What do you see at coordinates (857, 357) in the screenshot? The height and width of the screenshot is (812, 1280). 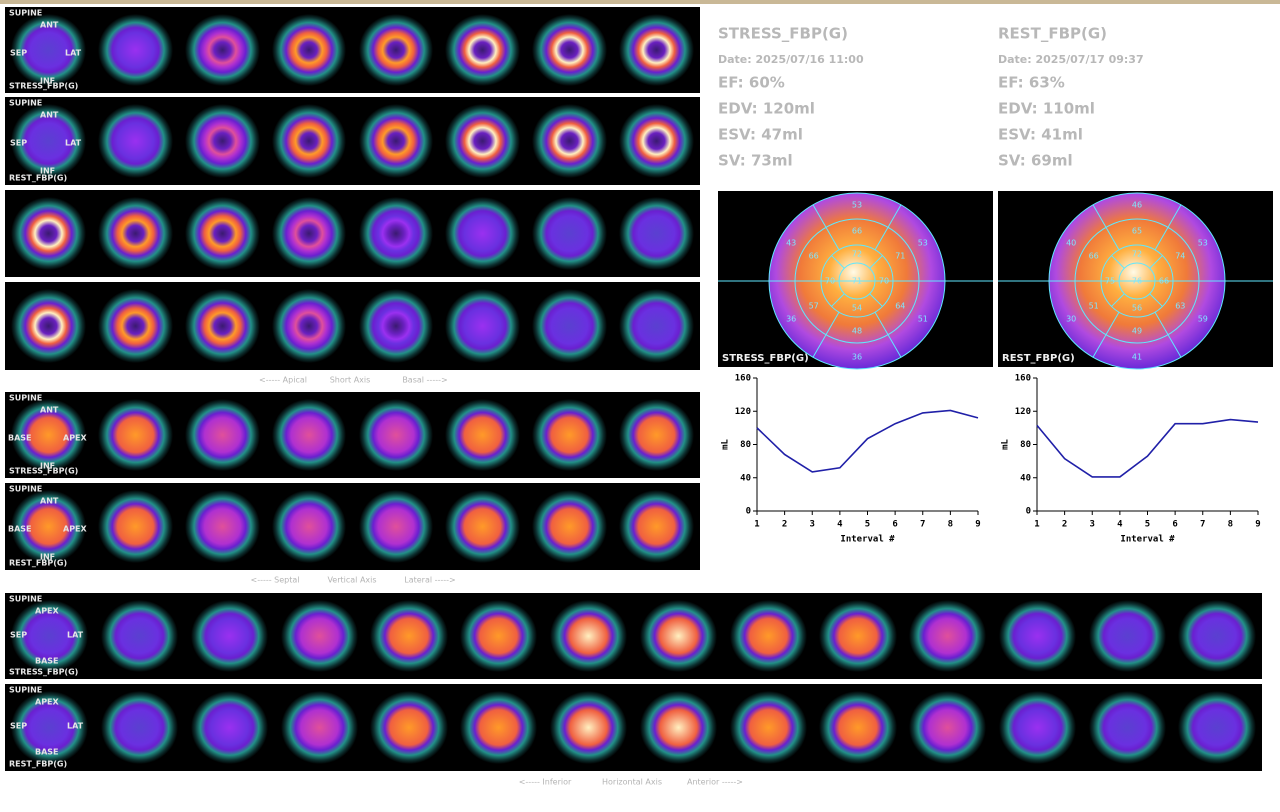 I see `segment-value: 36` at bounding box center [857, 357].